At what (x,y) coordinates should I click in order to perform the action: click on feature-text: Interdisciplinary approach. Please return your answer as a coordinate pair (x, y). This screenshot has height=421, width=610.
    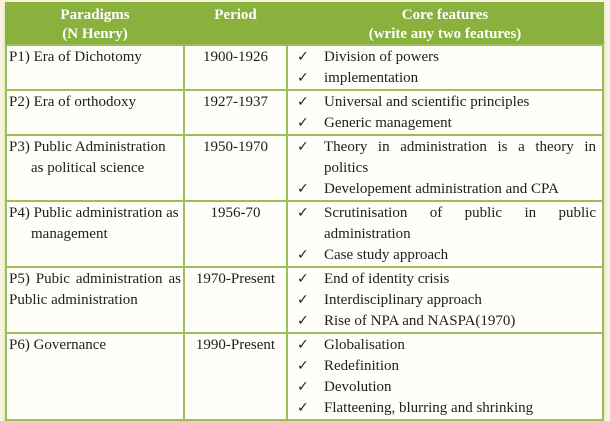
    Looking at the image, I should click on (403, 300).